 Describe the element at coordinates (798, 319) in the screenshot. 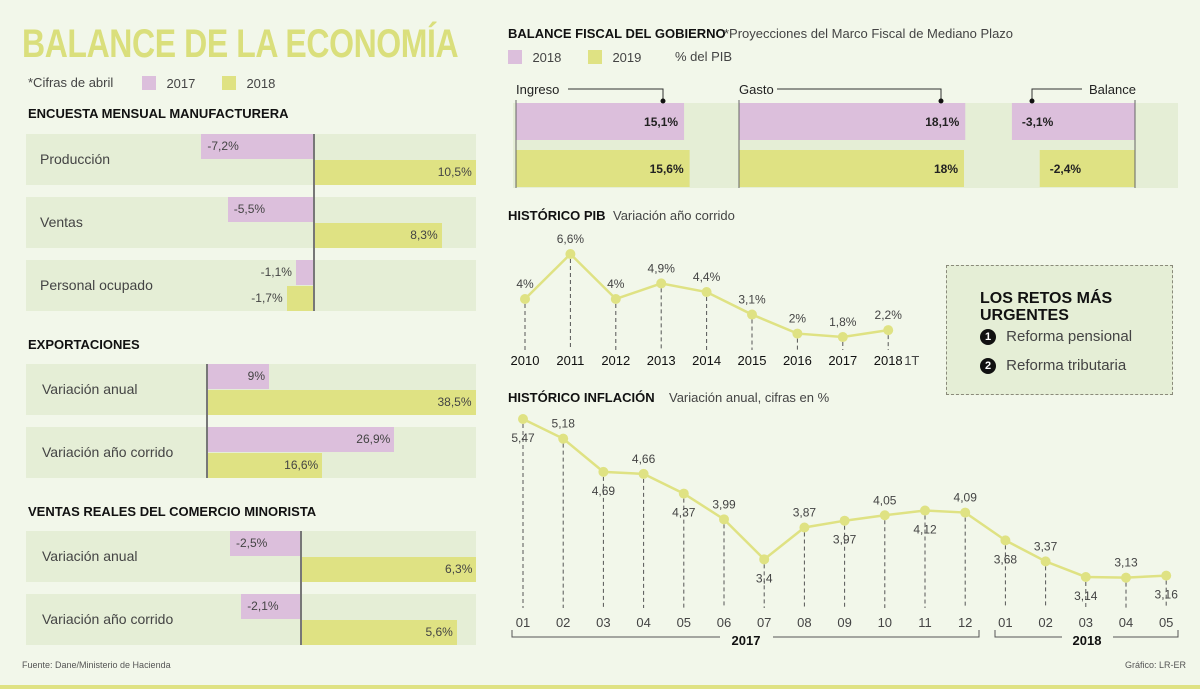

I see `data-label: 2%` at that location.